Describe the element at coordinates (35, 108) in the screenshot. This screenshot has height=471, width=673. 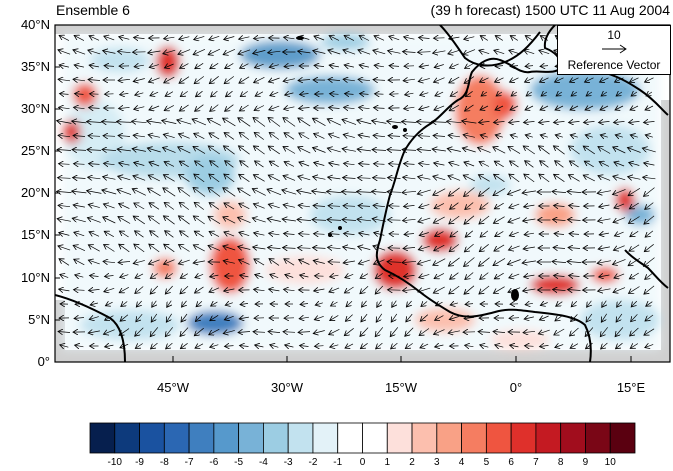
I see `lat-label-30n: 30°N` at that location.